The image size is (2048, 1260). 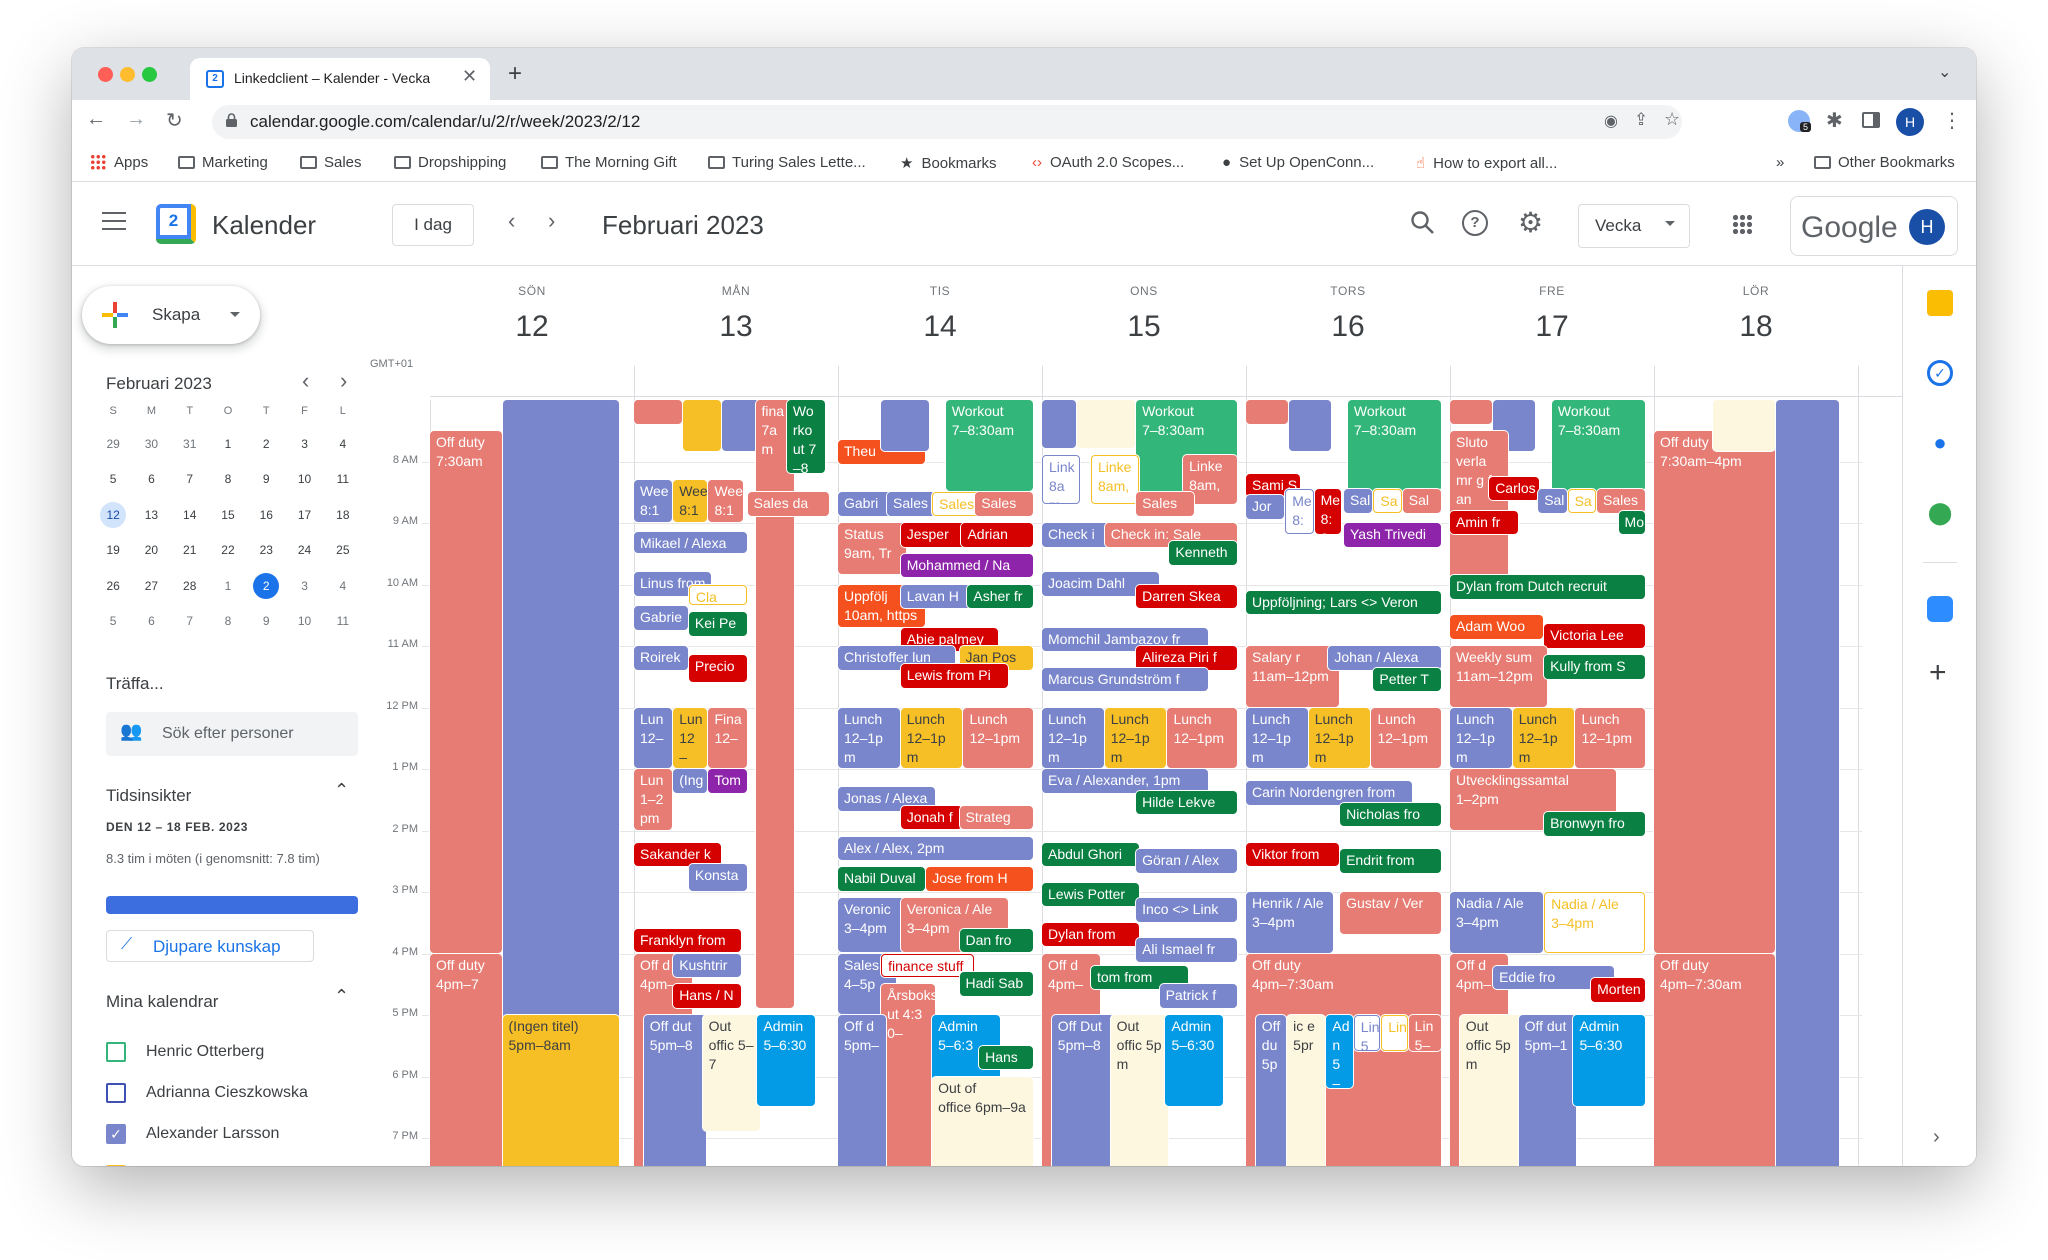 I want to click on calendar-list-item: Henric Otterberg, so click(x=226, y=1053).